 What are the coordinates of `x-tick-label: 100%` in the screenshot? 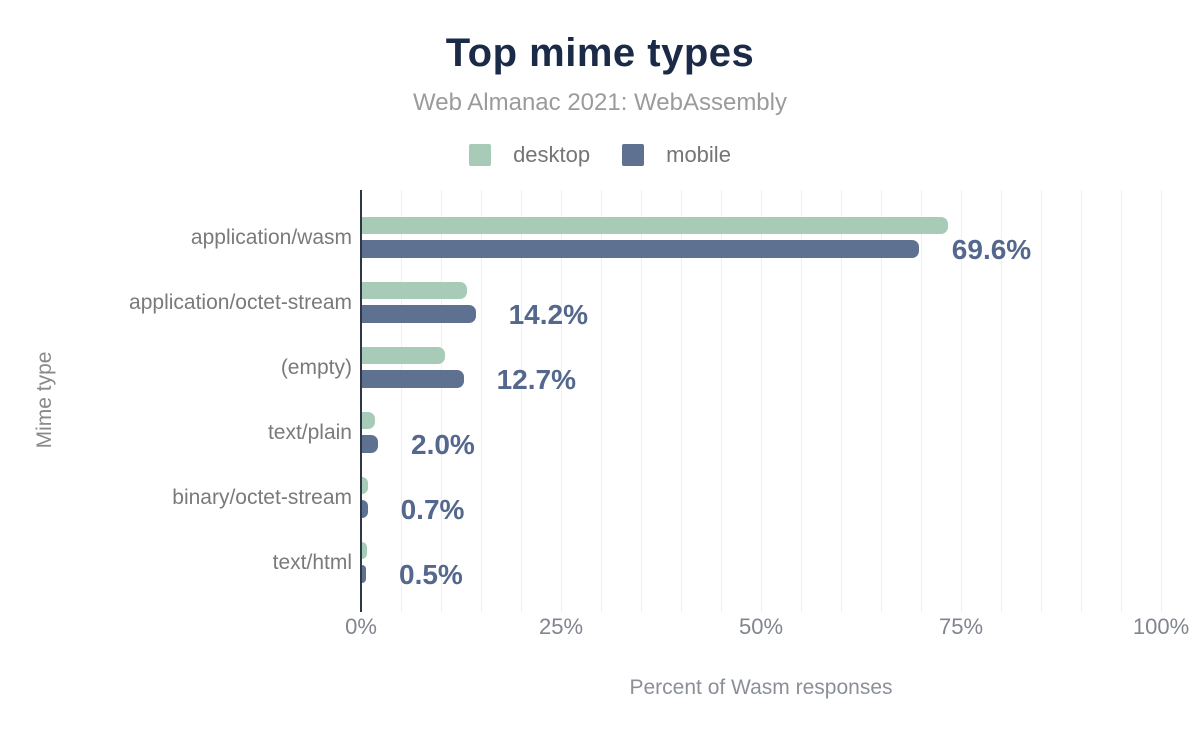 It's located at (1161, 626).